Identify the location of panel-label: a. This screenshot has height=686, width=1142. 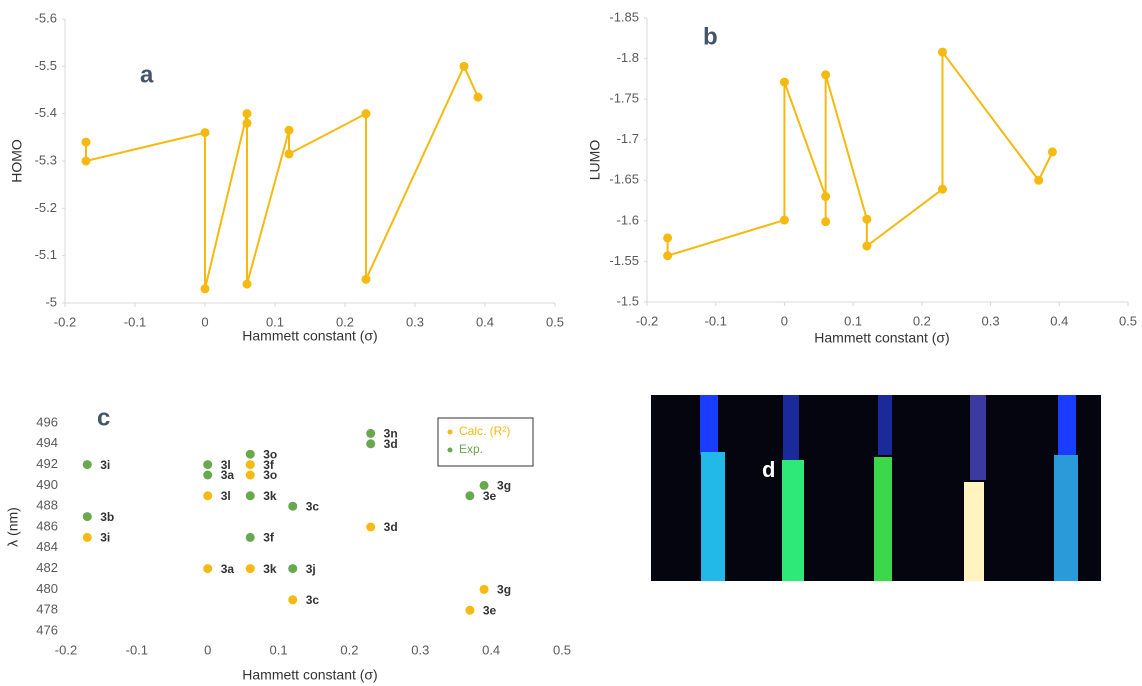
(147, 74).